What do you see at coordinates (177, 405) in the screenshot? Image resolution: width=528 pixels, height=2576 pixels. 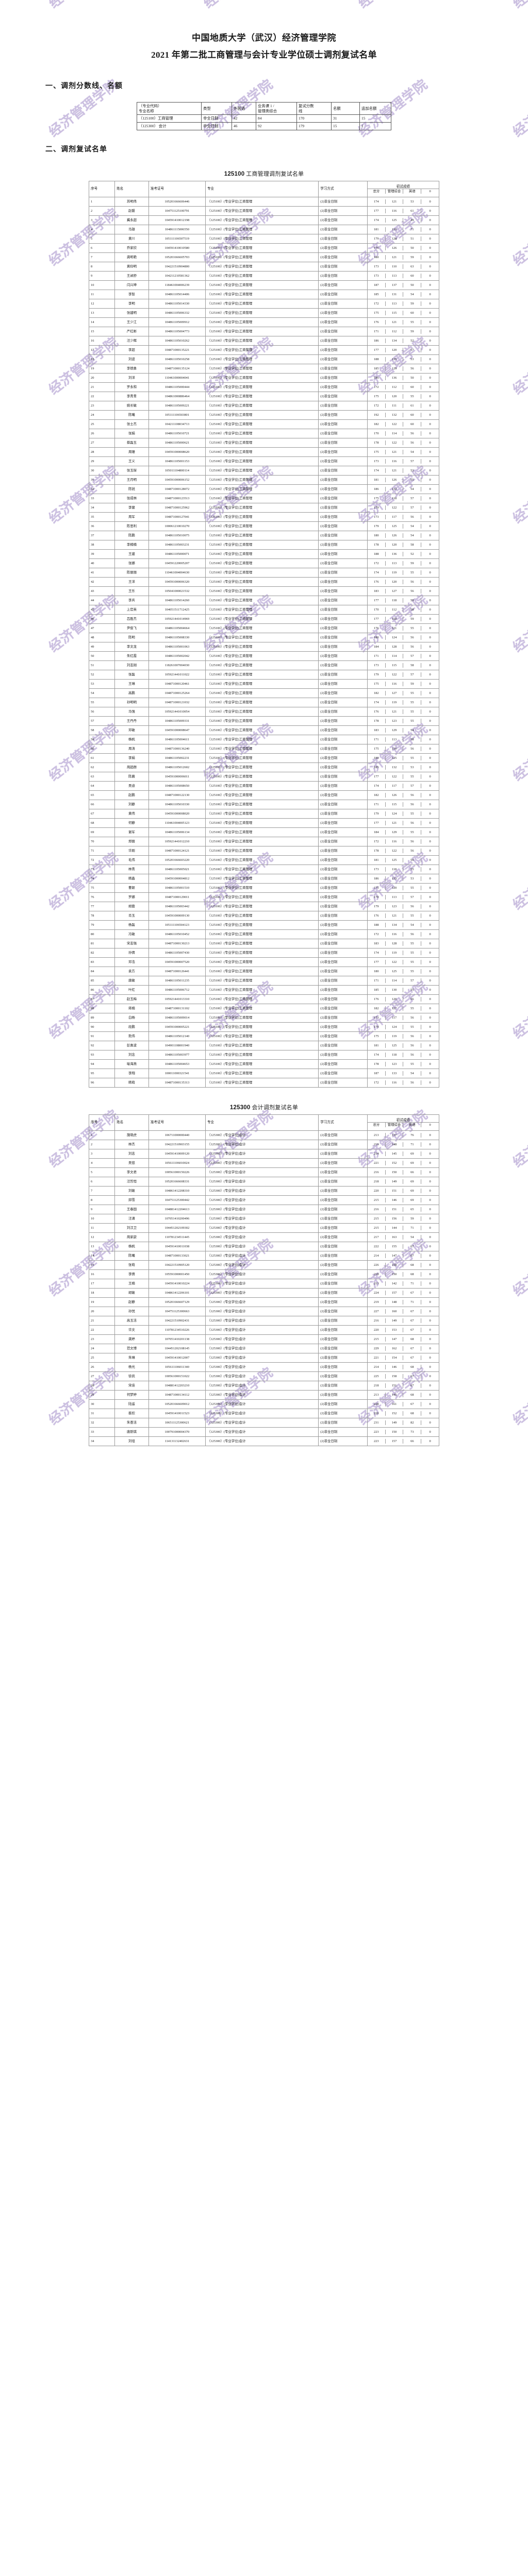 I see `cell-ticket: 104861105009221` at bounding box center [177, 405].